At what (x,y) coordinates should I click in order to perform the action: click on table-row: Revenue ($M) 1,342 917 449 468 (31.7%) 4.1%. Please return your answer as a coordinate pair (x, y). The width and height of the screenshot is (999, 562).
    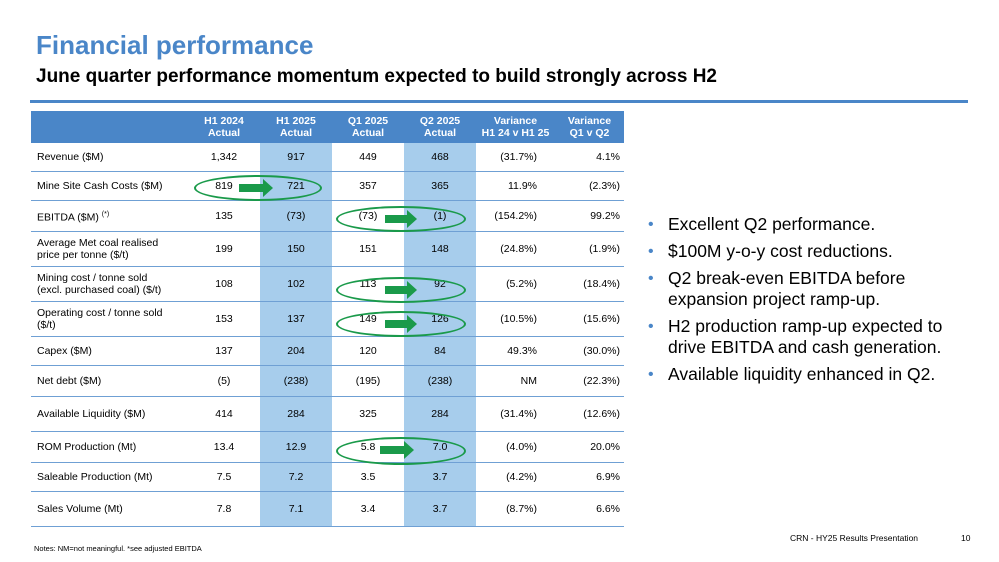
    Looking at the image, I should click on (327, 157).